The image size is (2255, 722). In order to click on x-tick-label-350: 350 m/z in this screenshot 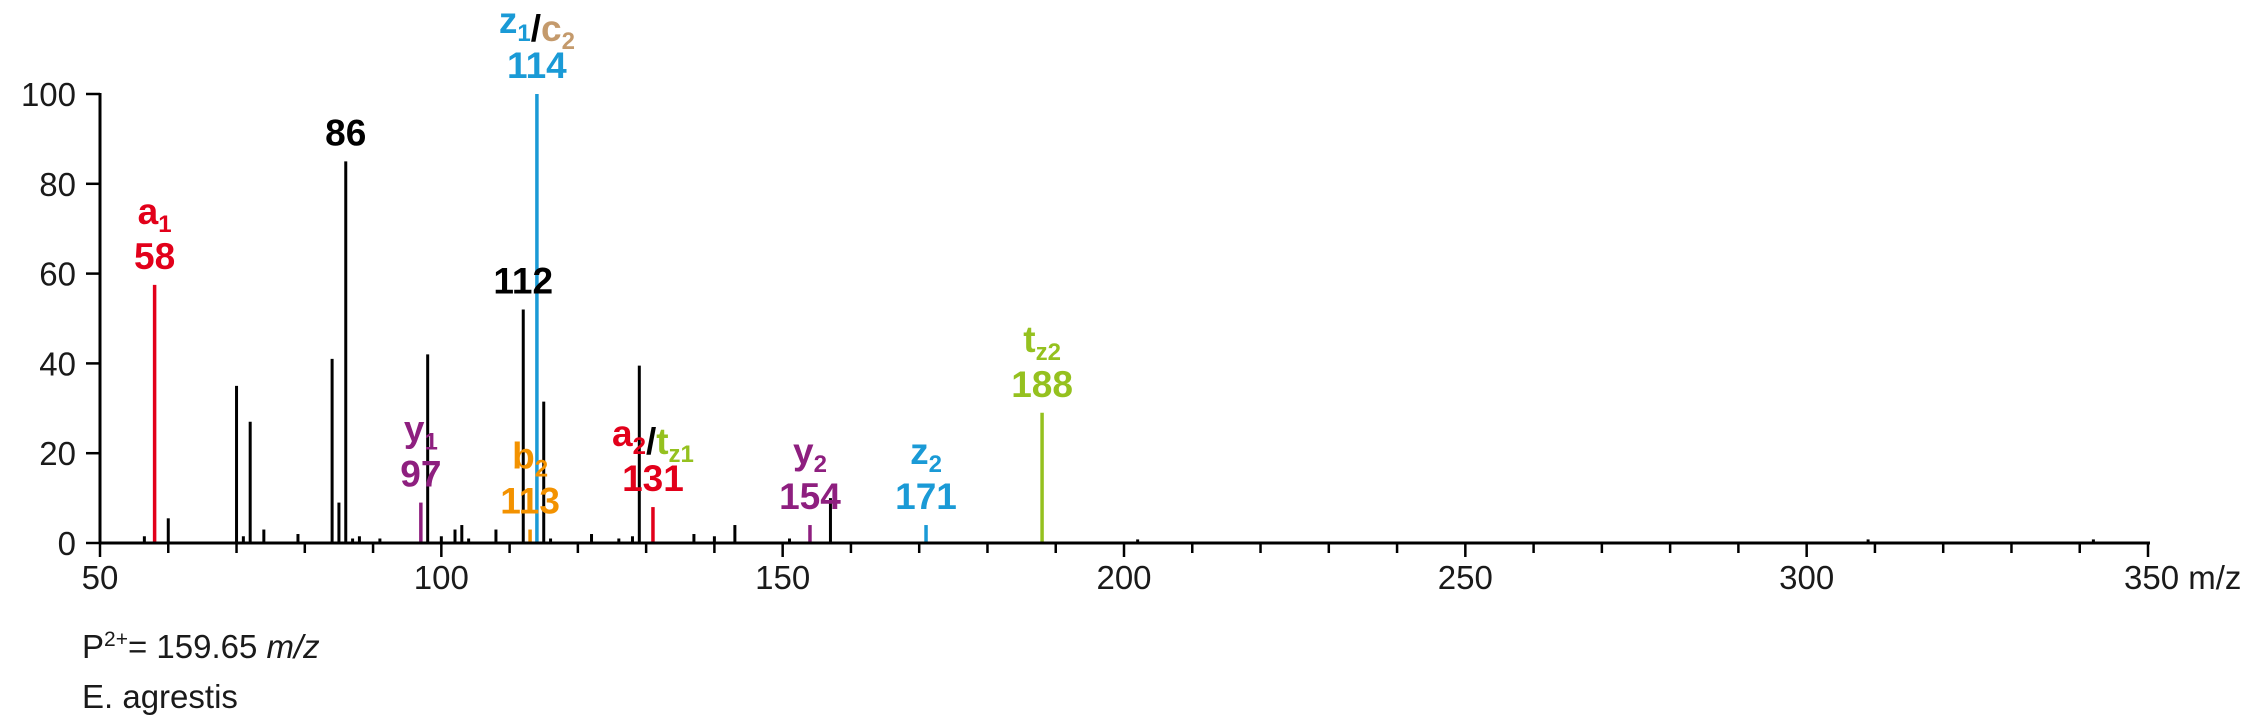, I will do `click(2182, 577)`.